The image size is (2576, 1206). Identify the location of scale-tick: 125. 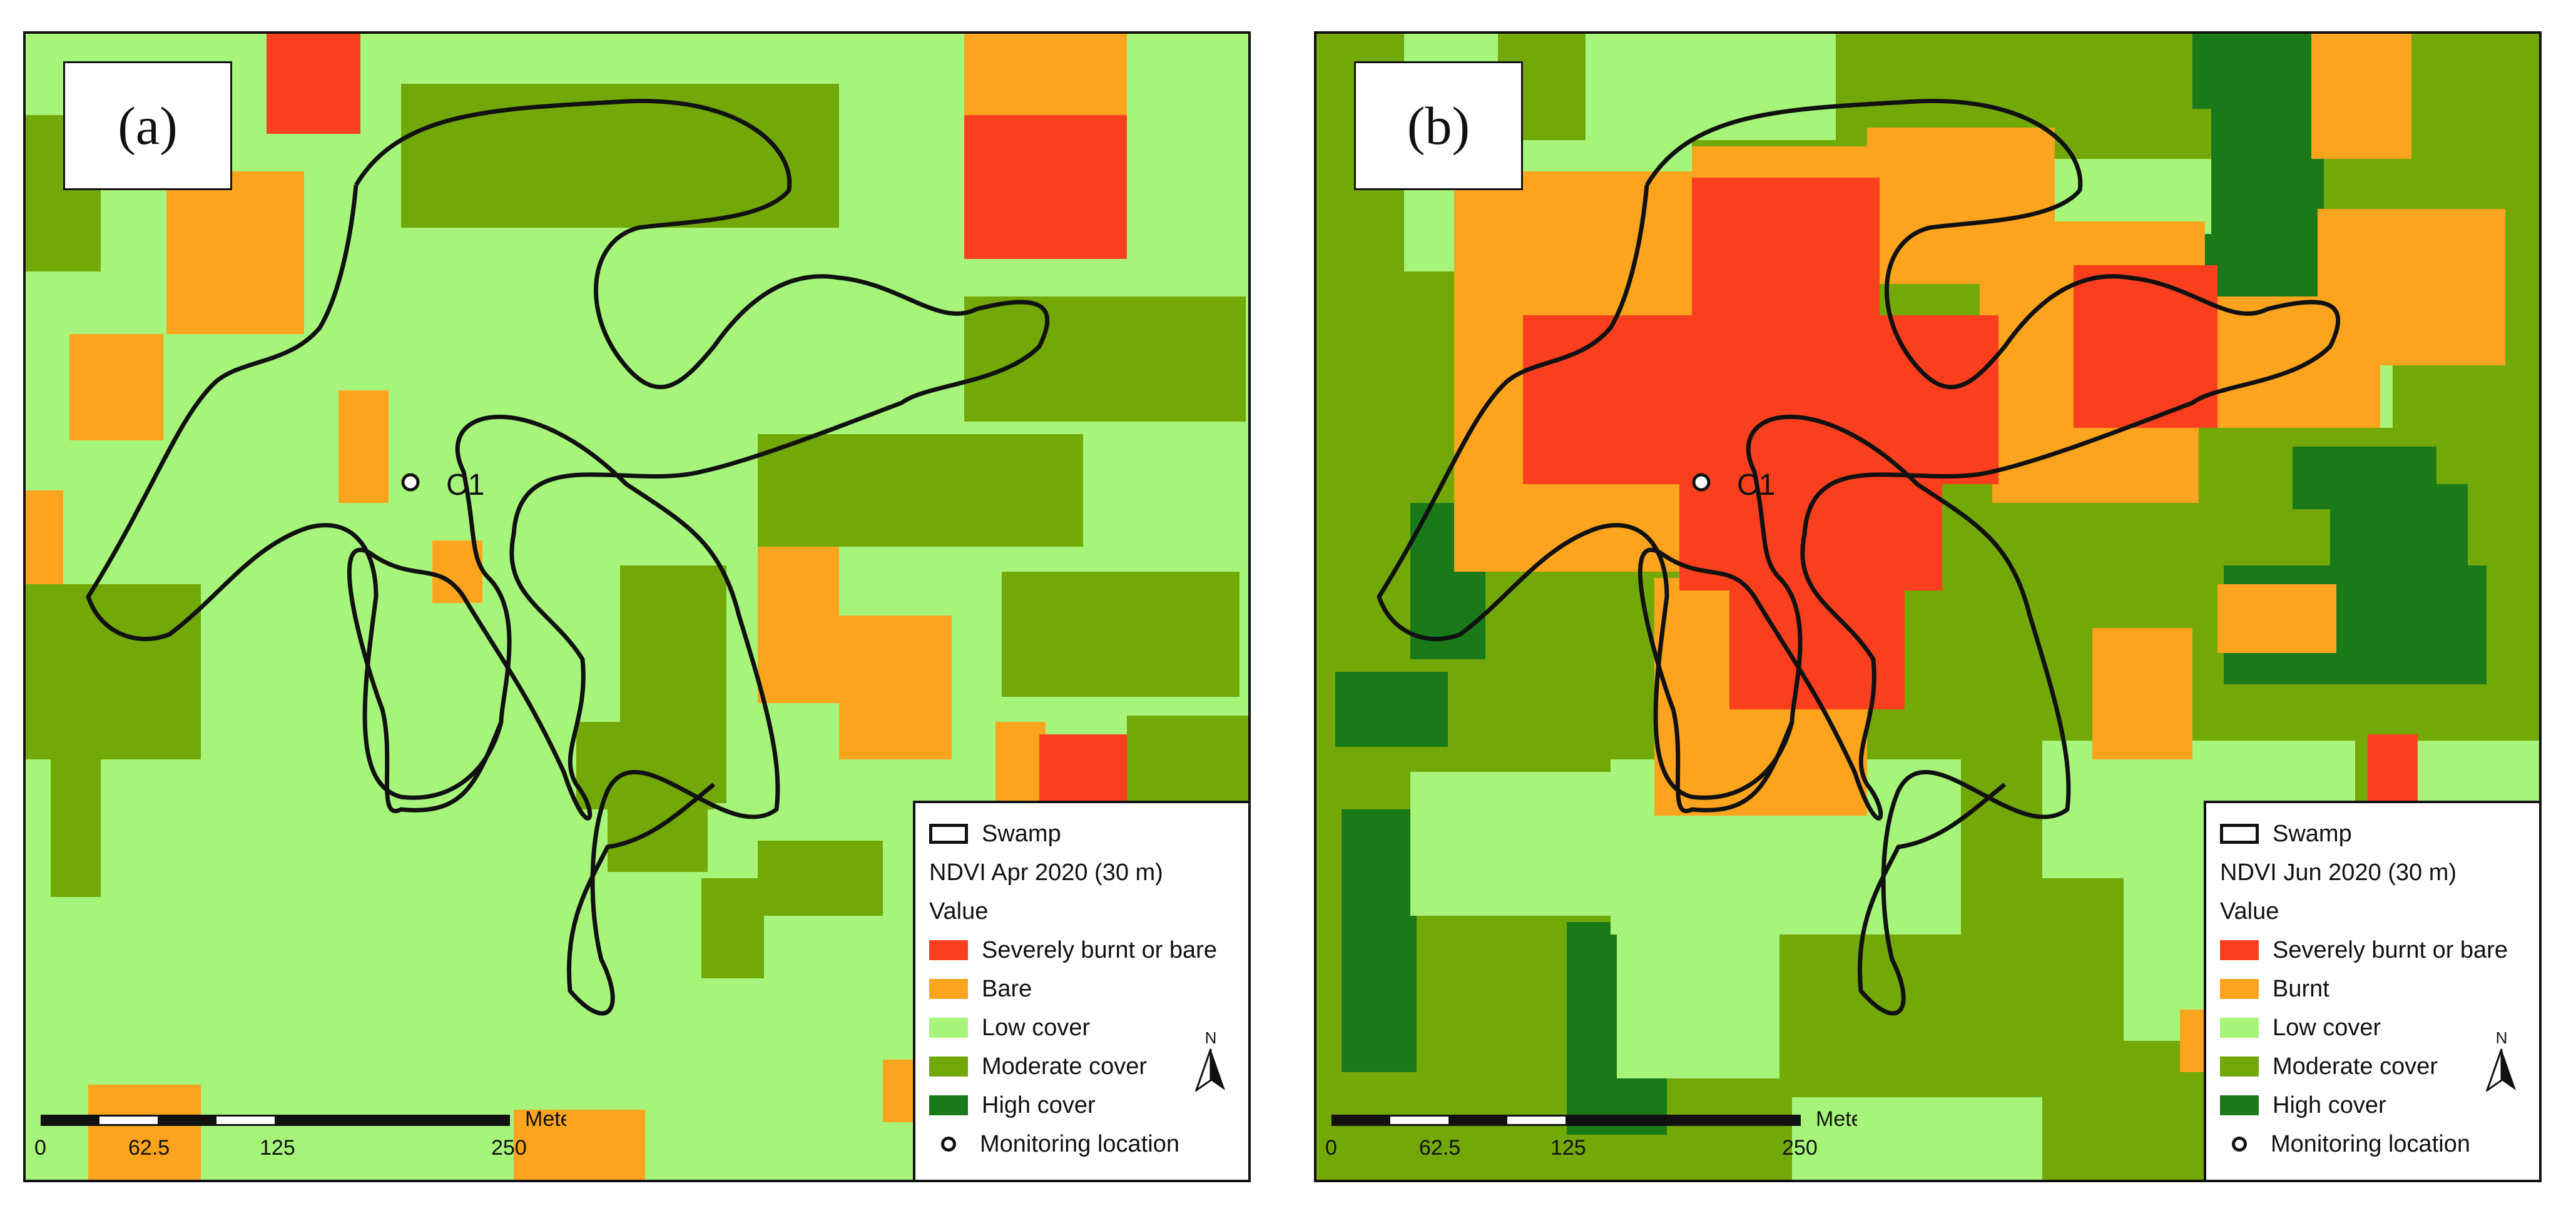
(278, 1148).